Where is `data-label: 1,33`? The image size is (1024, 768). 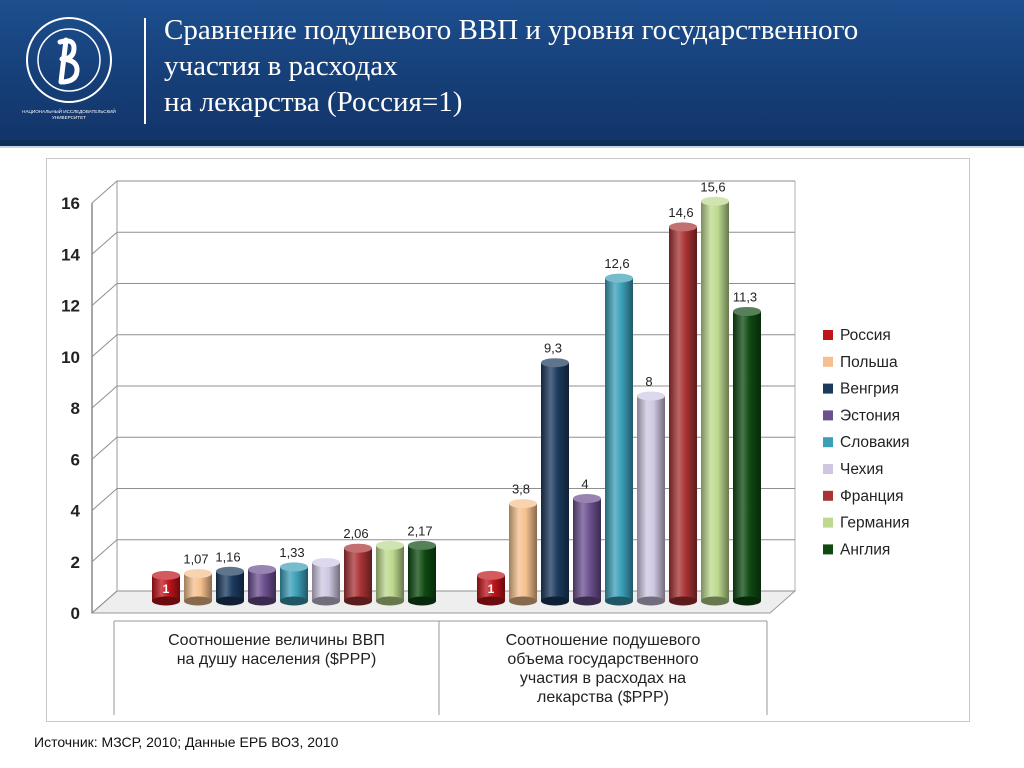
data-label: 1,33 is located at coordinates (291, 552).